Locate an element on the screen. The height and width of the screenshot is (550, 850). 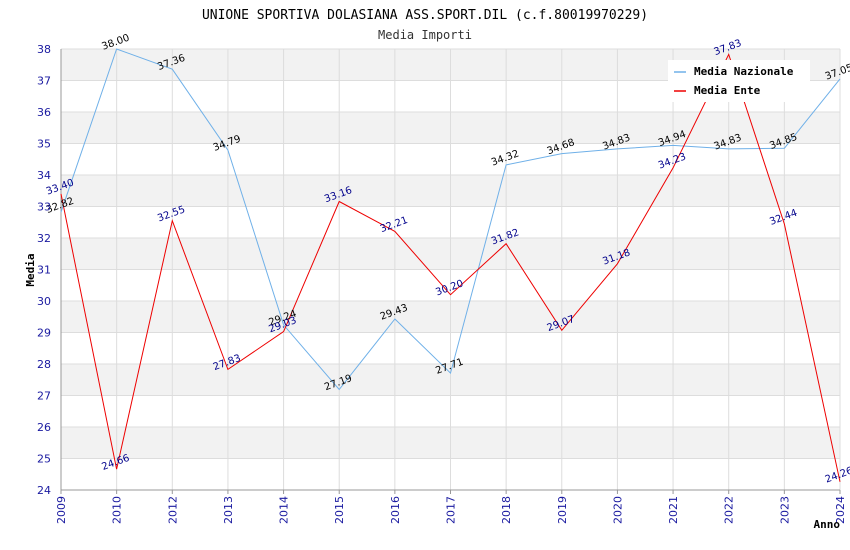
y-tick-label: 33 is located at coordinates (44, 207).